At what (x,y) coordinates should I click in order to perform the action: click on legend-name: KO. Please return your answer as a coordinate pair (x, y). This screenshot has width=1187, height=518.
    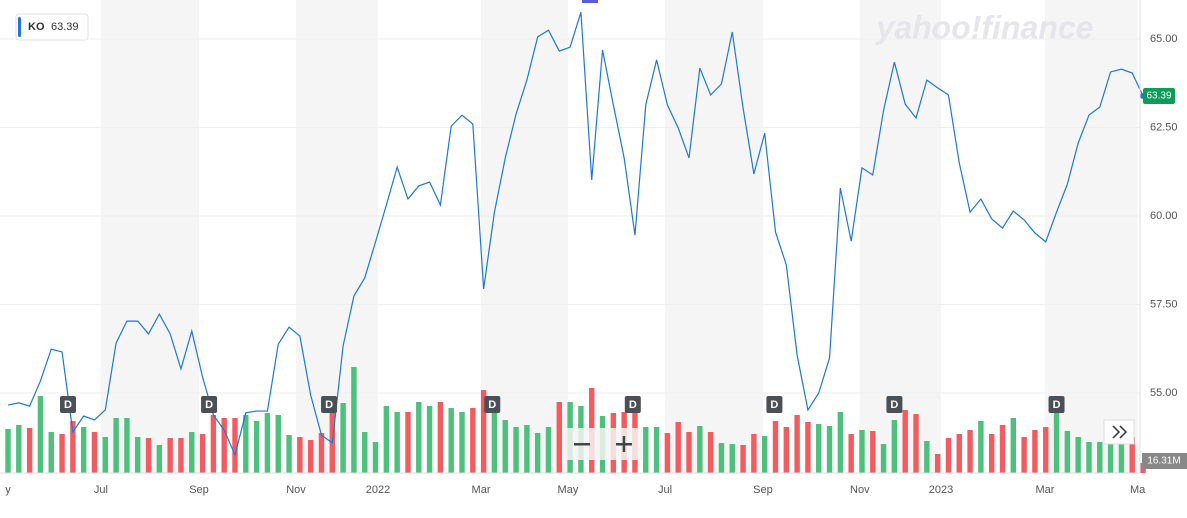
    Looking at the image, I should click on (36, 27).